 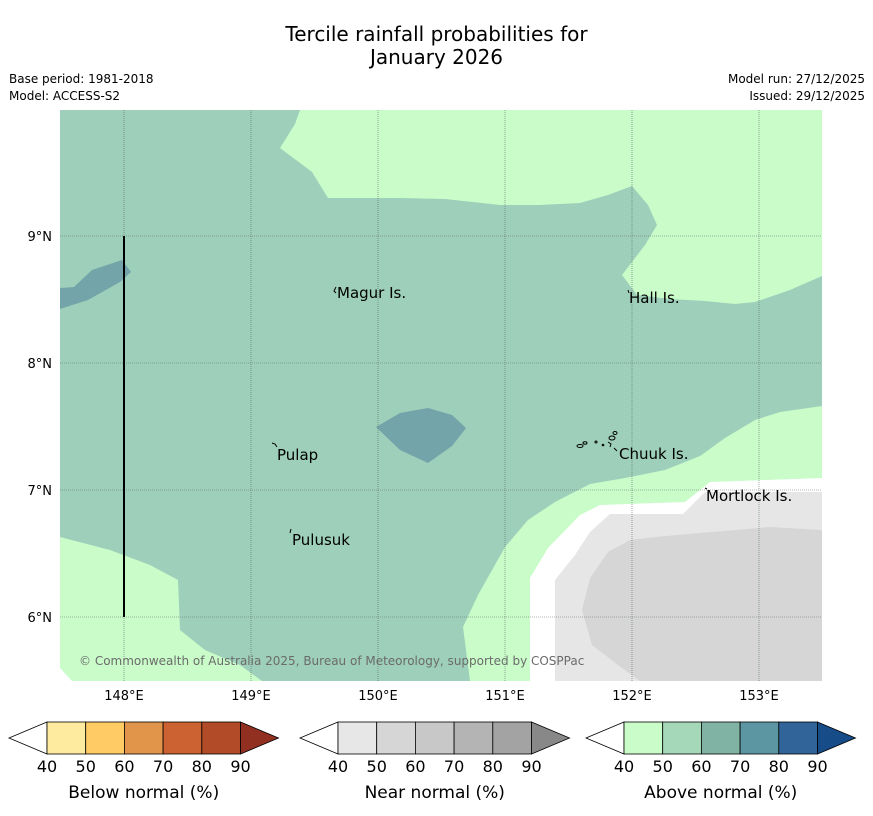 I want to click on colorbar-near-normal: 40 50 60 70 80 90 Near normal (%), so click(x=434, y=762).